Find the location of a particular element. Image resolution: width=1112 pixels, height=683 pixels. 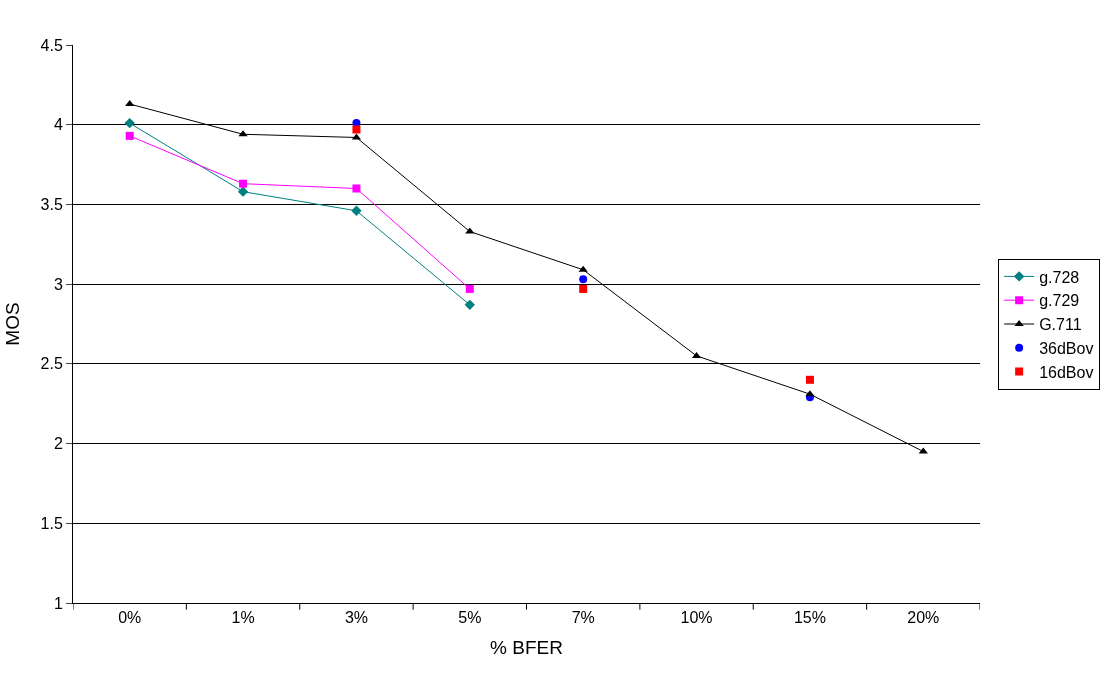

legend-label: G.711 is located at coordinates (1060, 325).